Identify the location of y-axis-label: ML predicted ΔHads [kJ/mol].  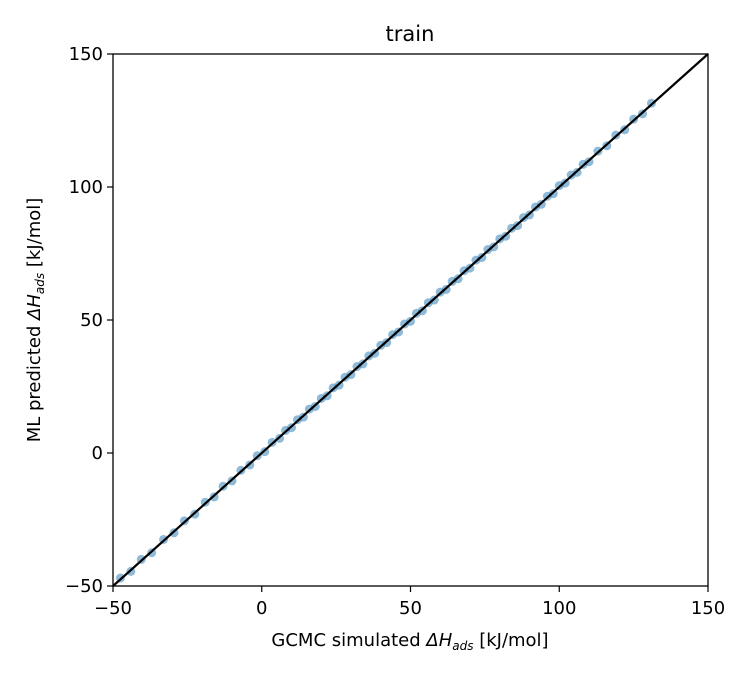
(35, 320).